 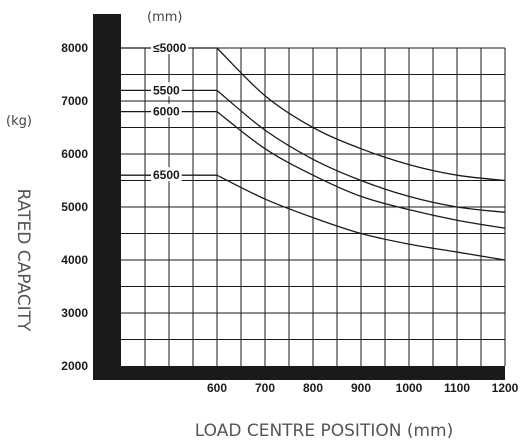 What do you see at coordinates (505, 388) in the screenshot?
I see `x-tick-label: 1200` at bounding box center [505, 388].